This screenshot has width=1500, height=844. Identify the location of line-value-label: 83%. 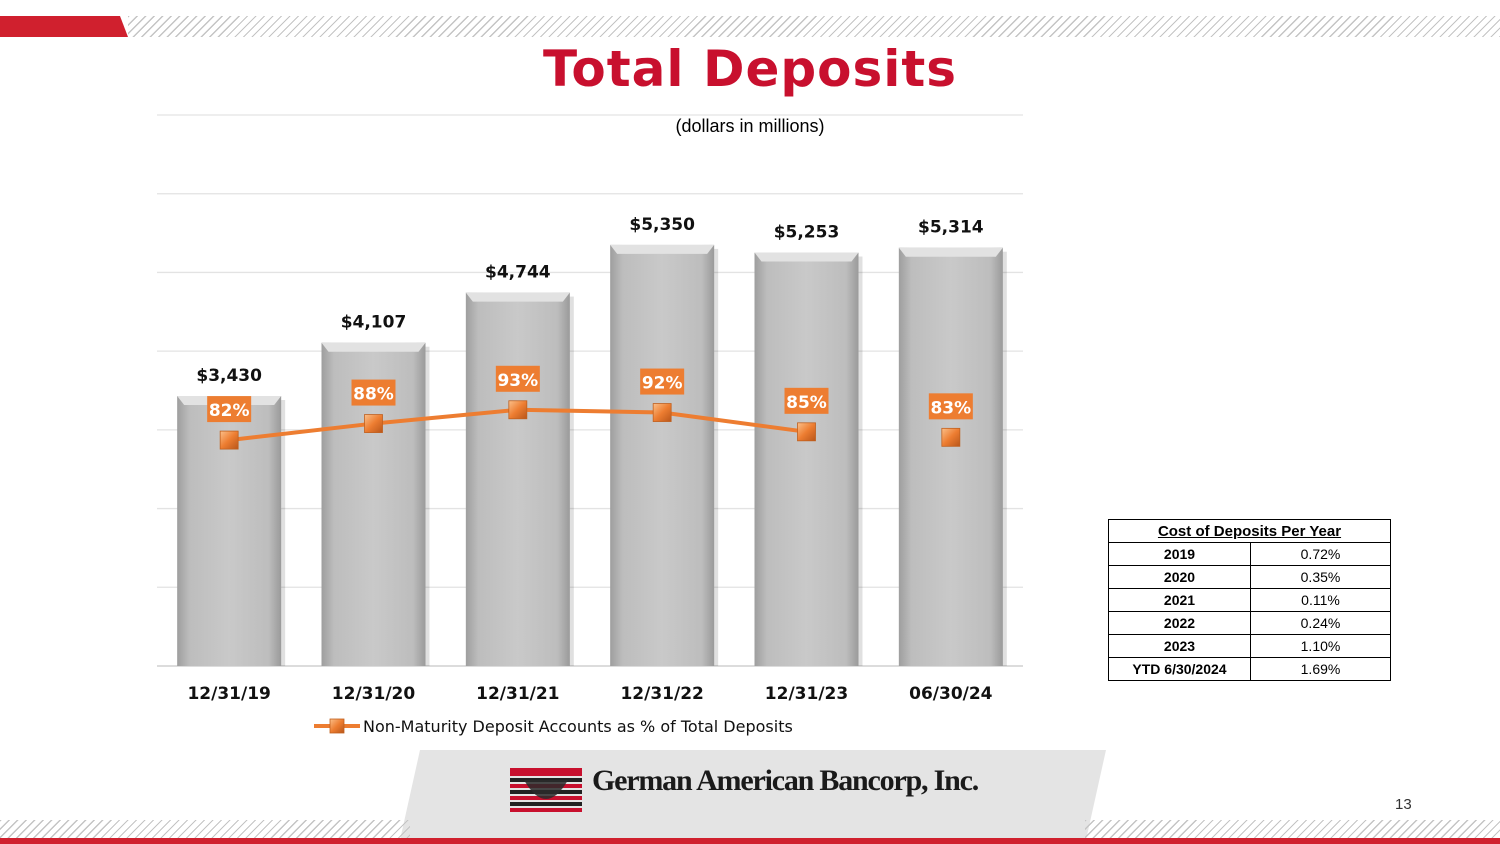
(950, 408).